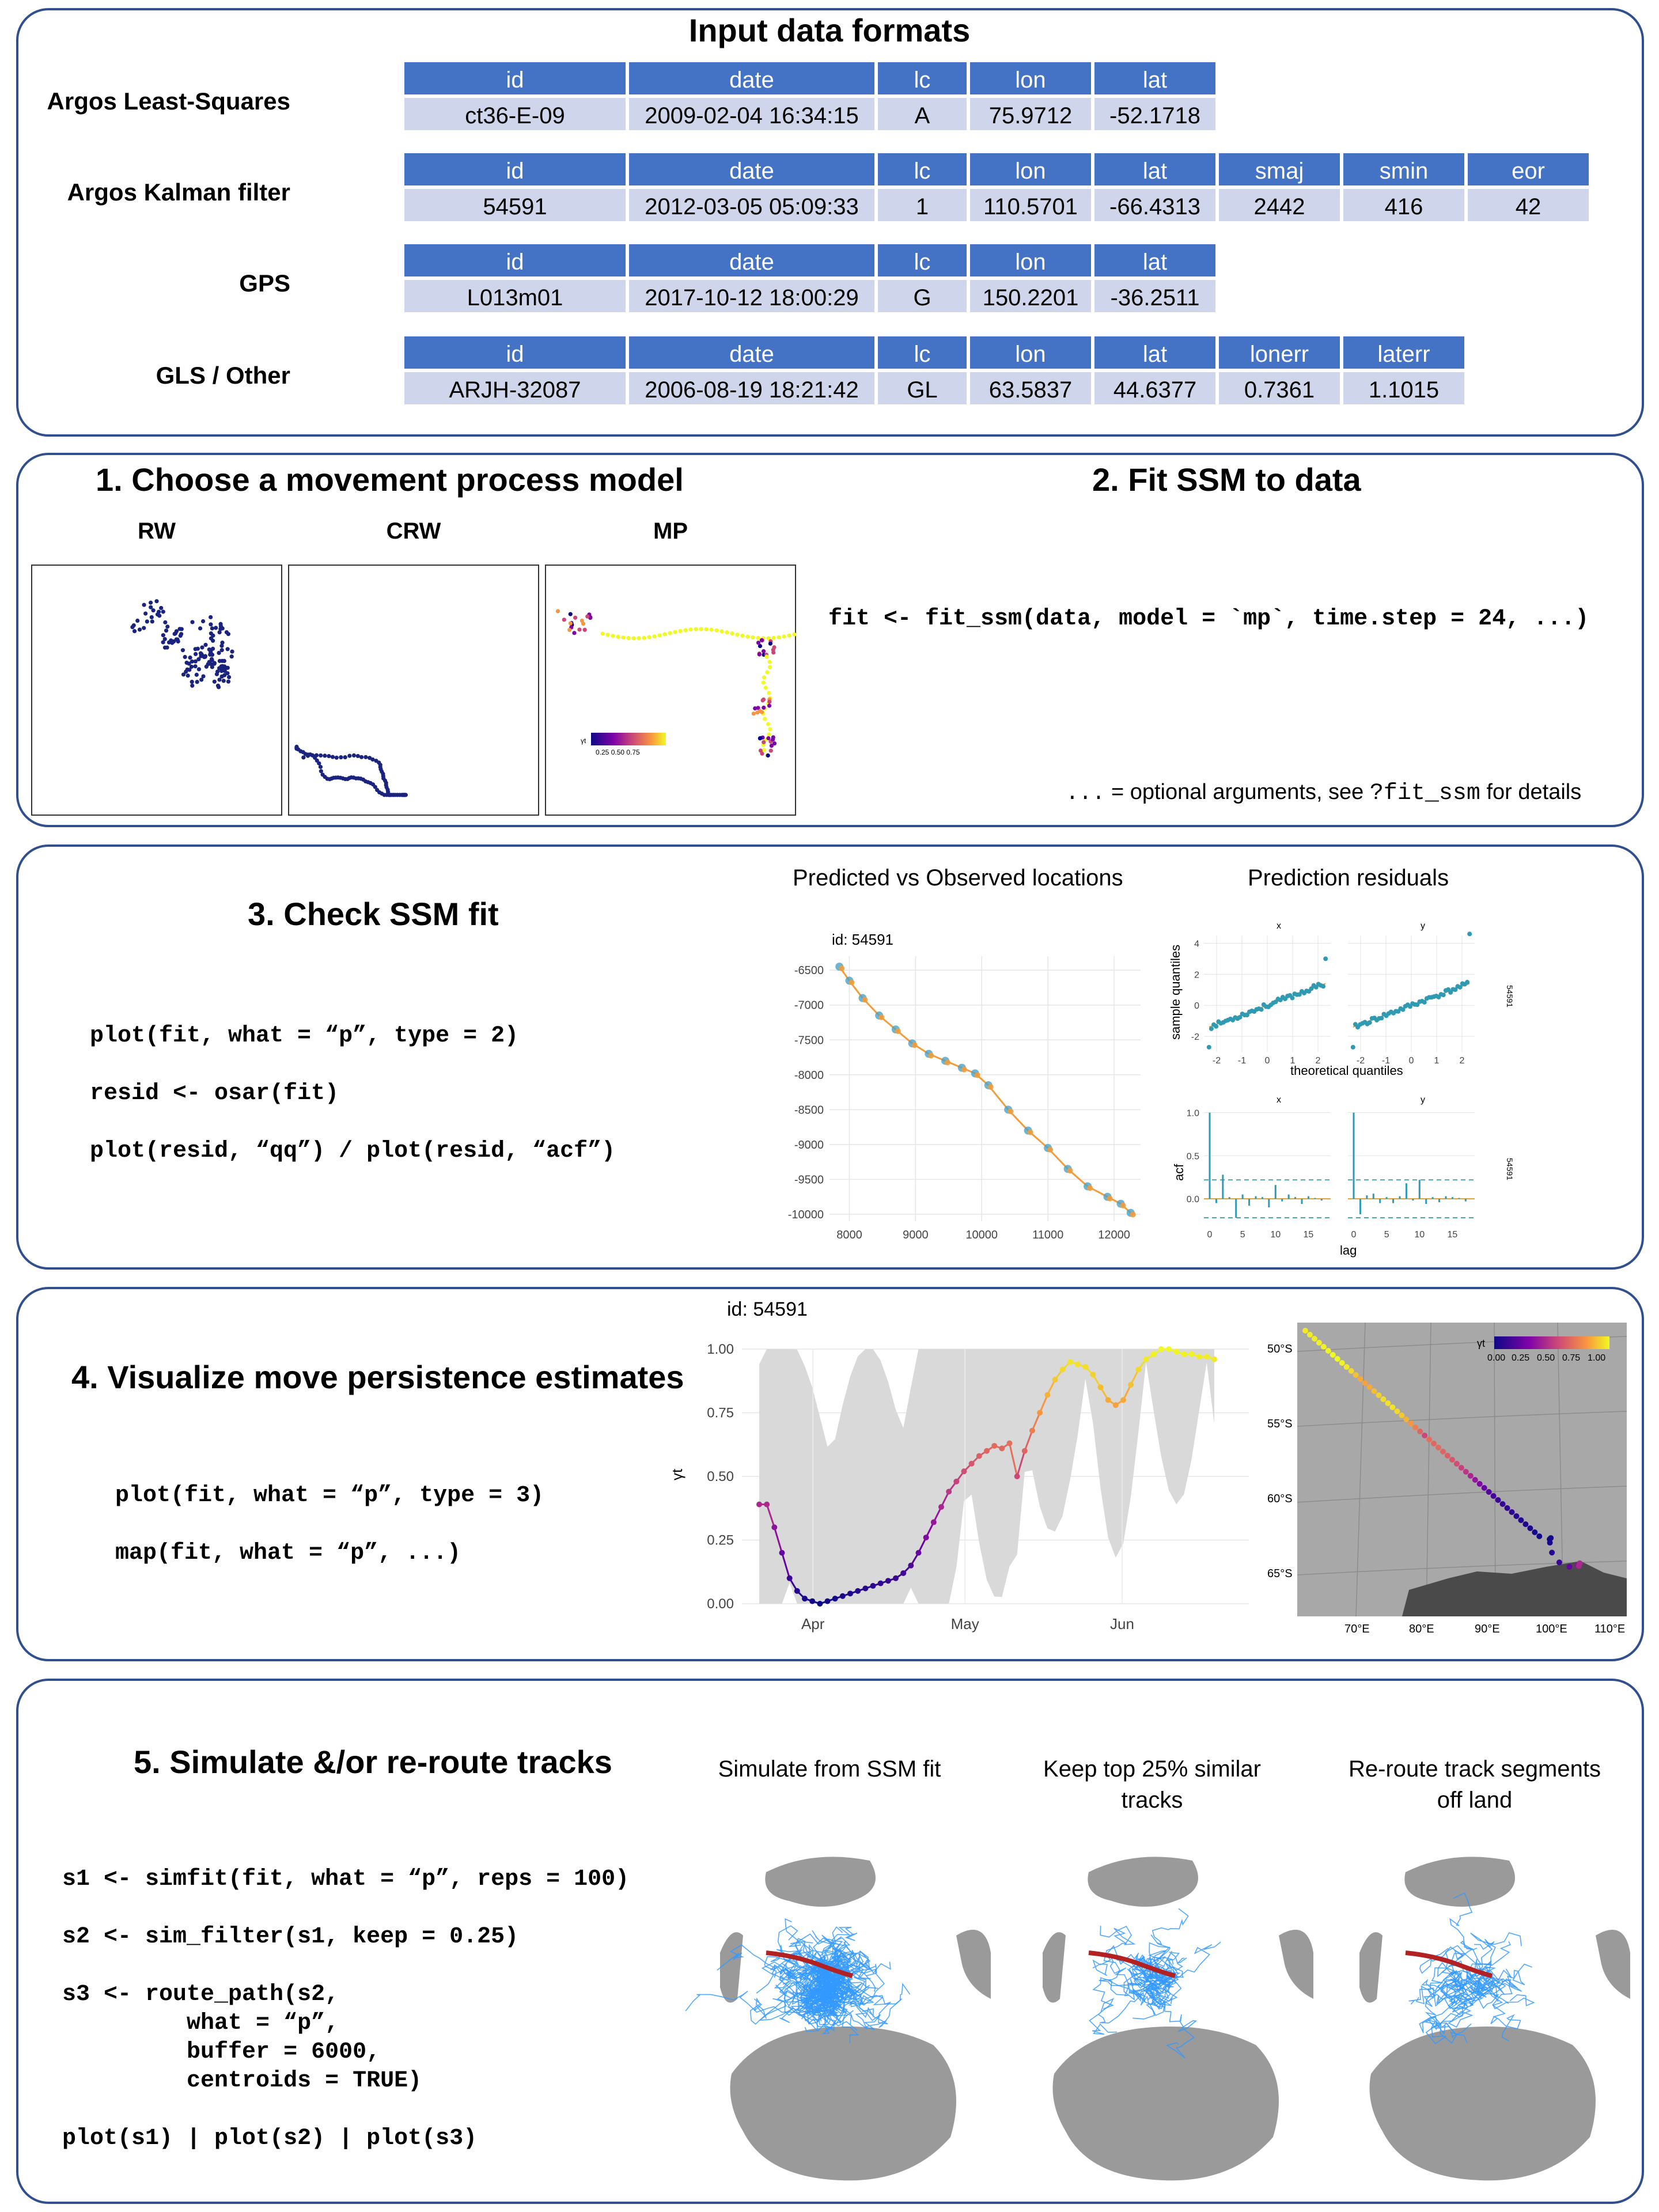  What do you see at coordinates (998, 171) in the screenshot?
I see `table-header-row: id date lc lon lat smaj smin eor` at bounding box center [998, 171].